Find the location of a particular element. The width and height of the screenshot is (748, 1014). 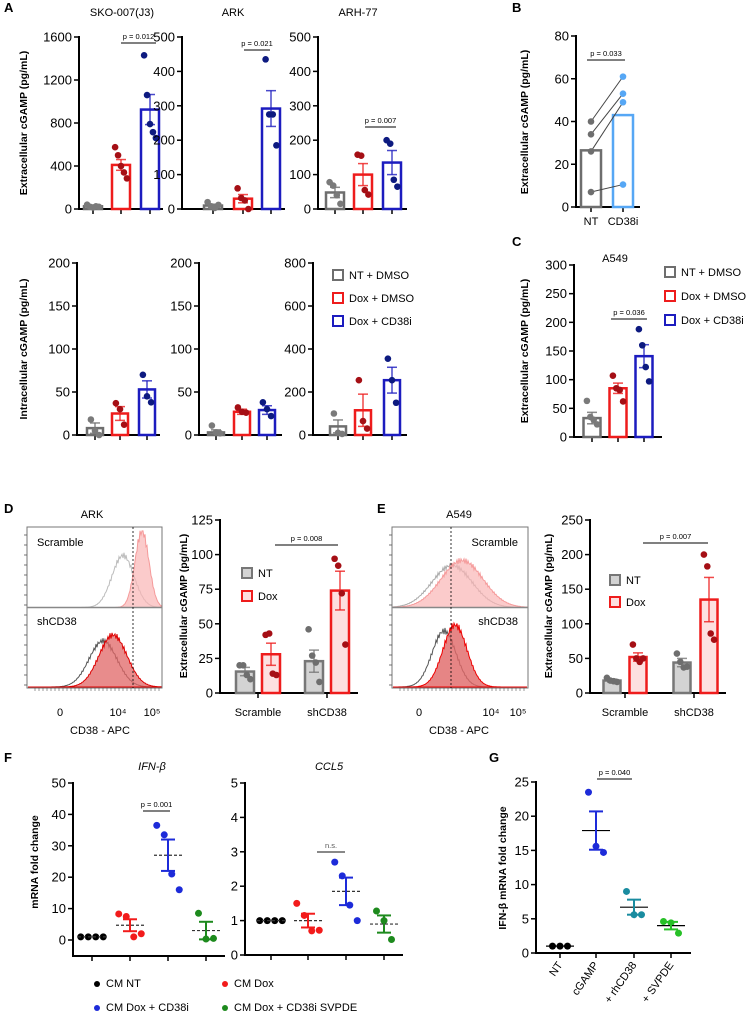

flow-d-bottom-label: shCD38 is located at coordinates (57, 622).